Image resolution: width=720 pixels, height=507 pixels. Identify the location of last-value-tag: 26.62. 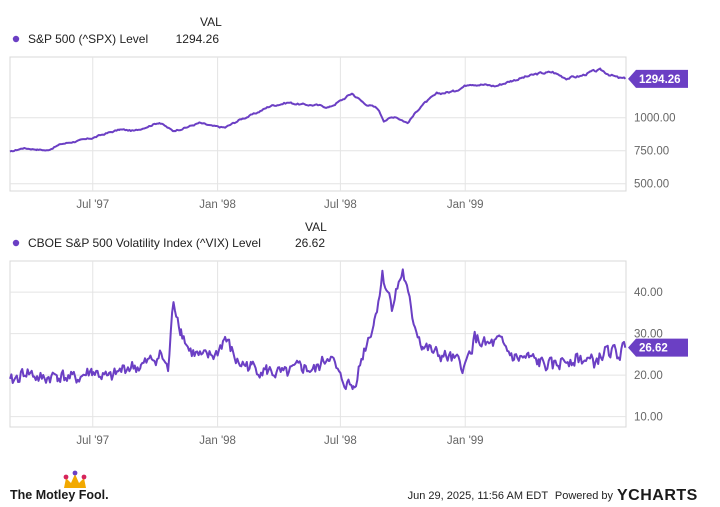
(658, 347).